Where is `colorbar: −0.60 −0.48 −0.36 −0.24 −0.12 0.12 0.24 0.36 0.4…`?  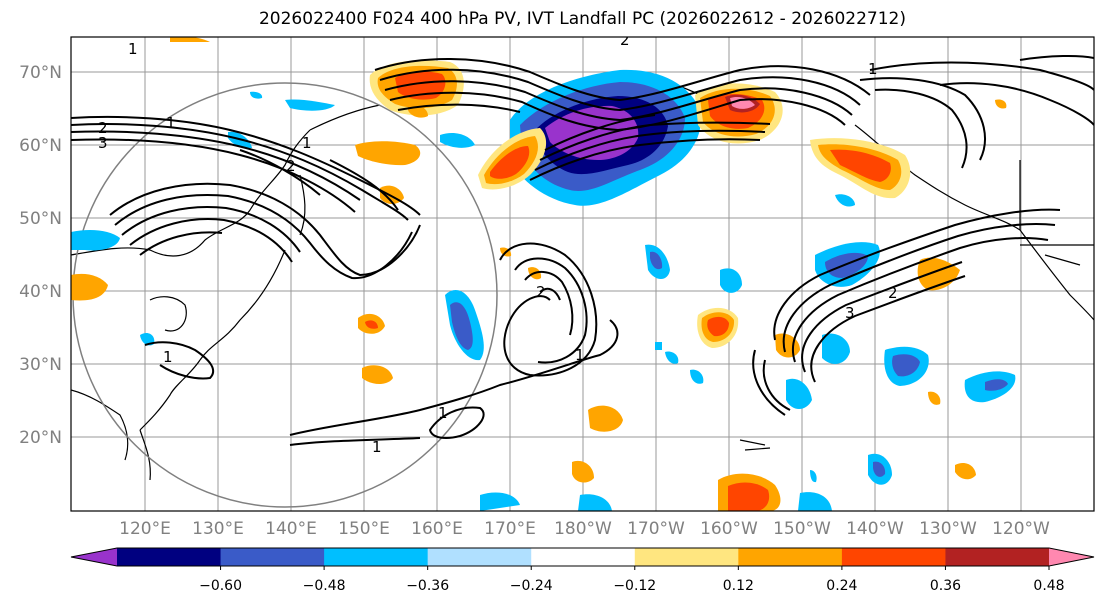 colorbar: −0.60 −0.48 −0.36 −0.24 −0.12 0.12 0.24 0.36 0.4… is located at coordinates (582, 570).